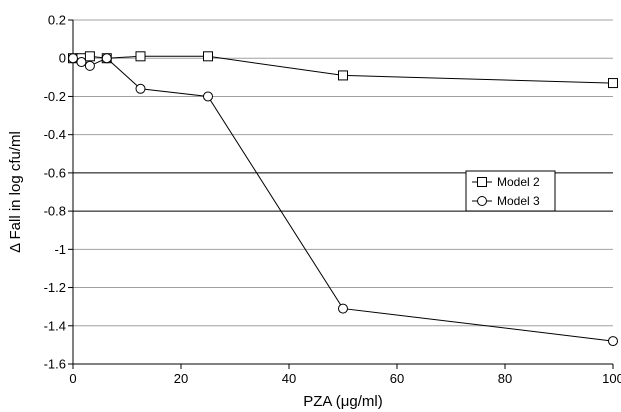 The width and height of the screenshot is (621, 412). I want to click on y-tick-labels: 0.2 0 -0.2 -0.4 -0.6 -0.8 -1 -1.2 -1.4 -1.6, so click(58, 192).